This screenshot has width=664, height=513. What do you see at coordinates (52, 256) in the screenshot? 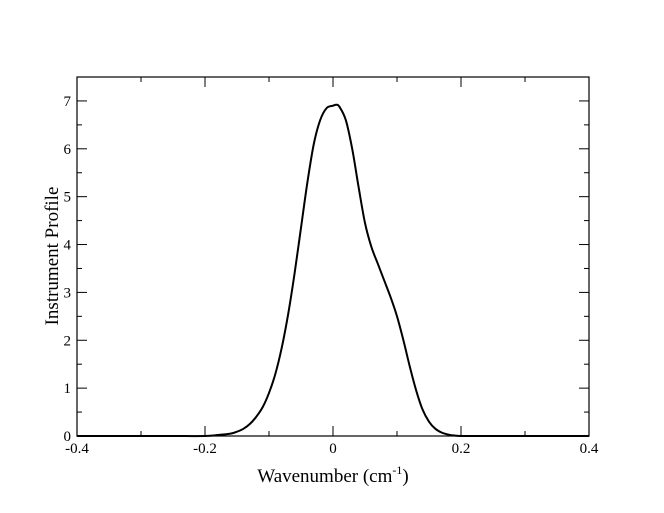
I see `y-axis-title: Instrument Profile` at bounding box center [52, 256].